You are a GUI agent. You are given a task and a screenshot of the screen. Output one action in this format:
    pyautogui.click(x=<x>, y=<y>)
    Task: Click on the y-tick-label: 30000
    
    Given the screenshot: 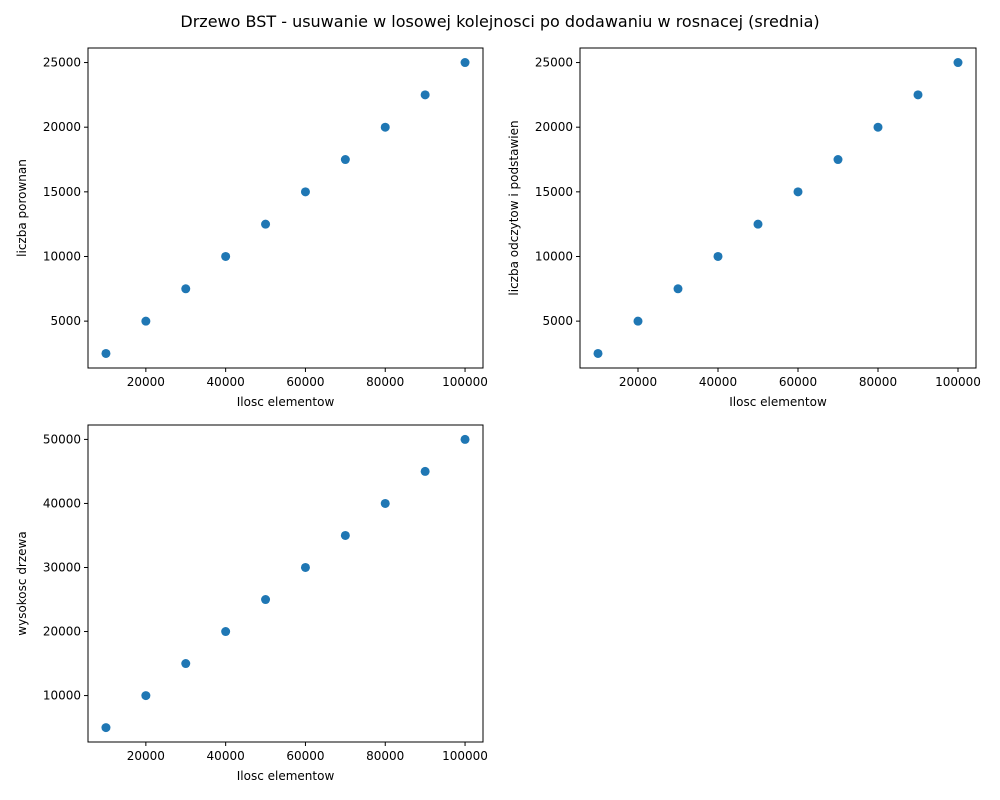 What is the action you would take?
    pyautogui.click(x=62, y=567)
    